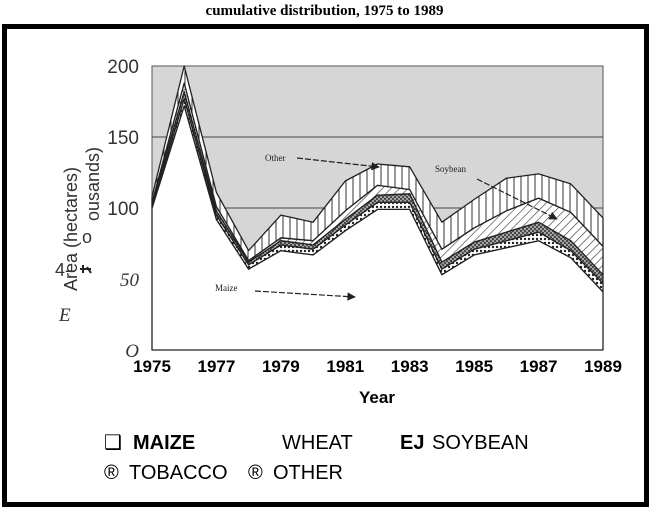  What do you see at coordinates (324, 11) in the screenshot?
I see `chart-title: cumulative distribution, 1975 to 1989` at bounding box center [324, 11].